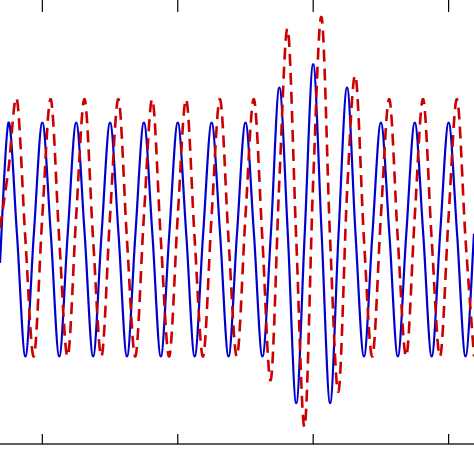  I want to click on top-tick-marks, so click(245, 6).